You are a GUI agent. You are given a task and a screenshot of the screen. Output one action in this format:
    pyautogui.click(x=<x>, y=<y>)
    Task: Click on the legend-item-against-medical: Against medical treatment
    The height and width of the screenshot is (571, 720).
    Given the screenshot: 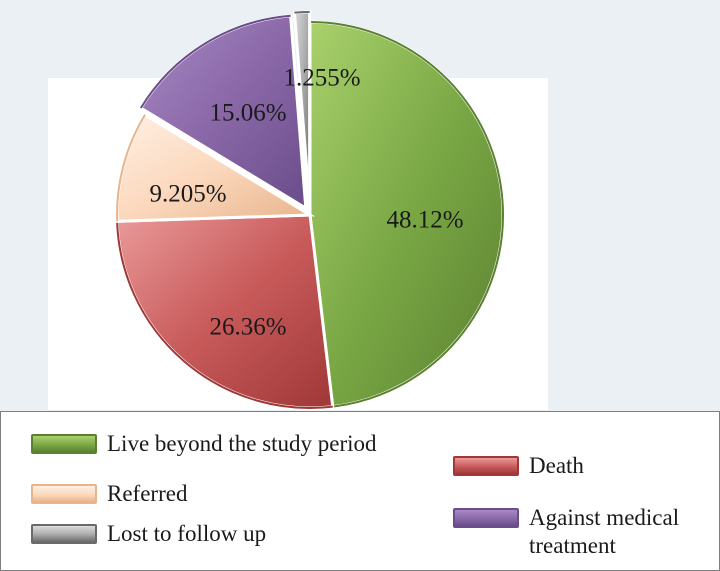 What is the action you would take?
    pyautogui.click(x=584, y=532)
    